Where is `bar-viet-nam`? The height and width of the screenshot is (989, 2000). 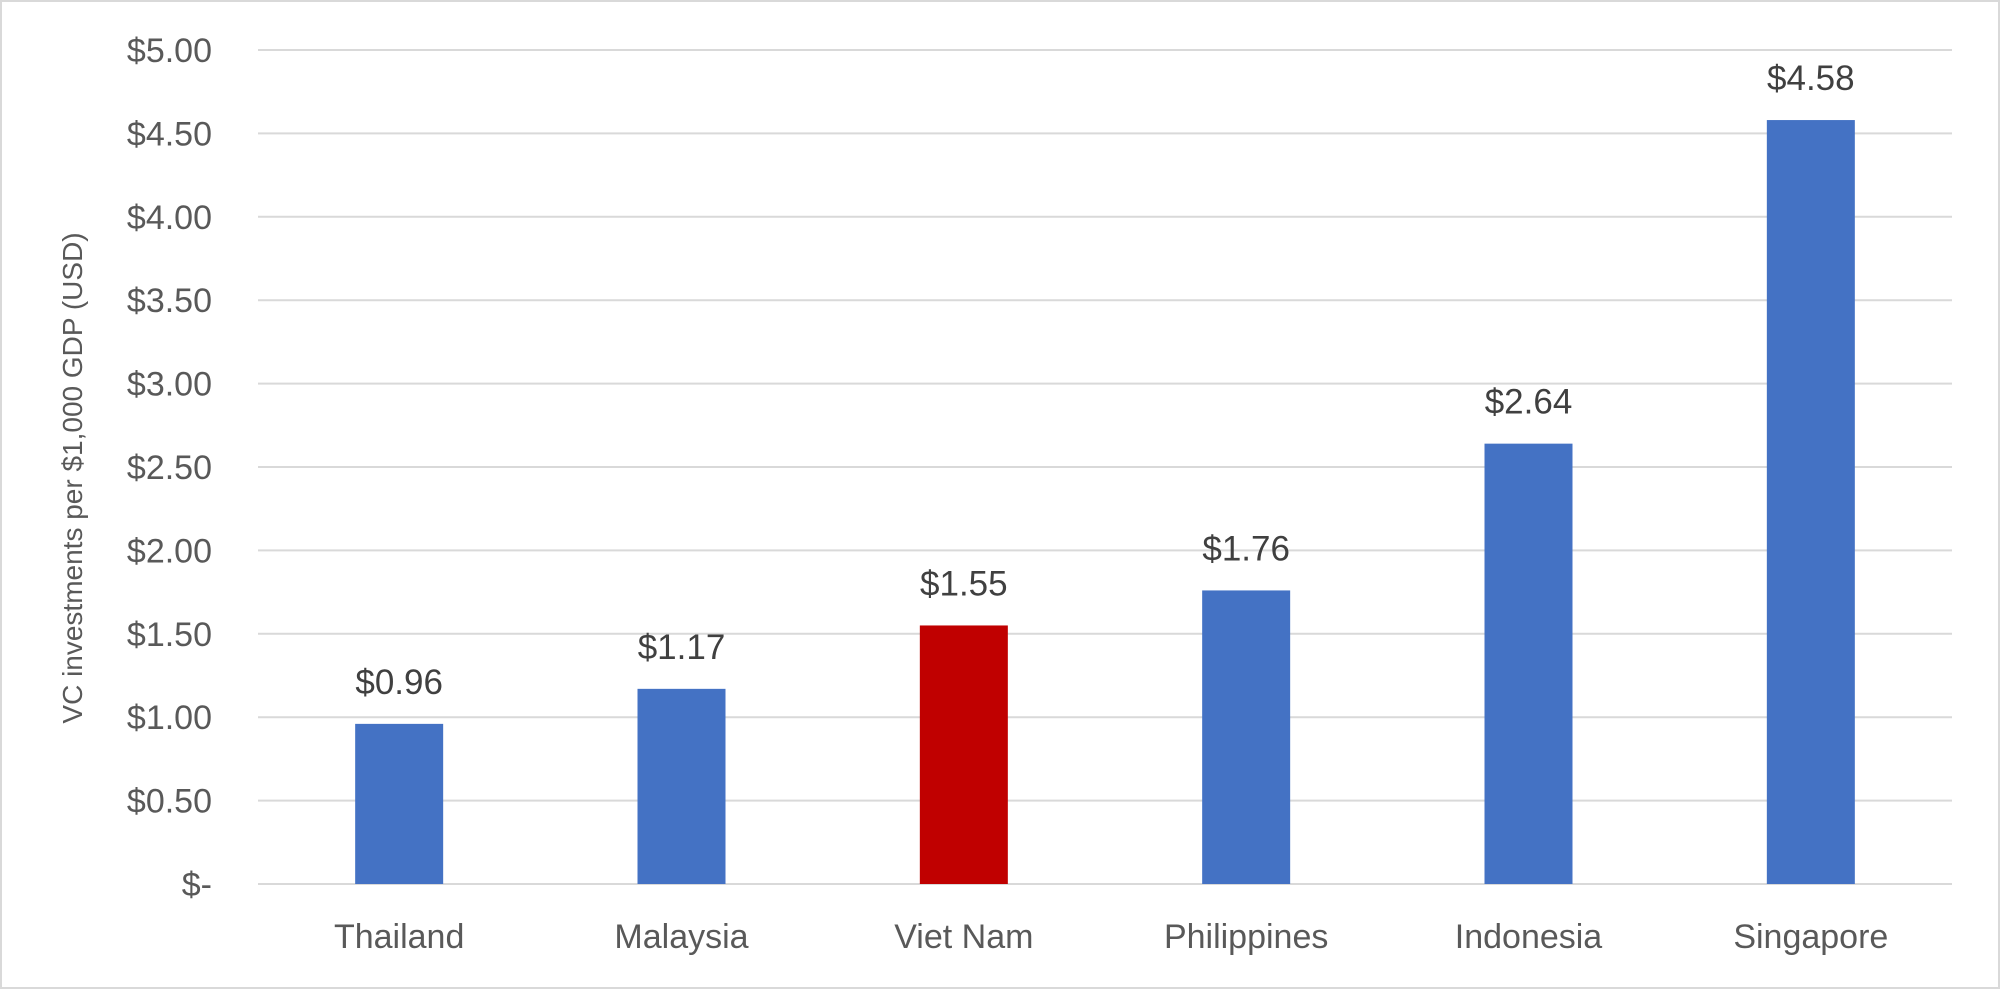
bar-viet-nam is located at coordinates (963, 754).